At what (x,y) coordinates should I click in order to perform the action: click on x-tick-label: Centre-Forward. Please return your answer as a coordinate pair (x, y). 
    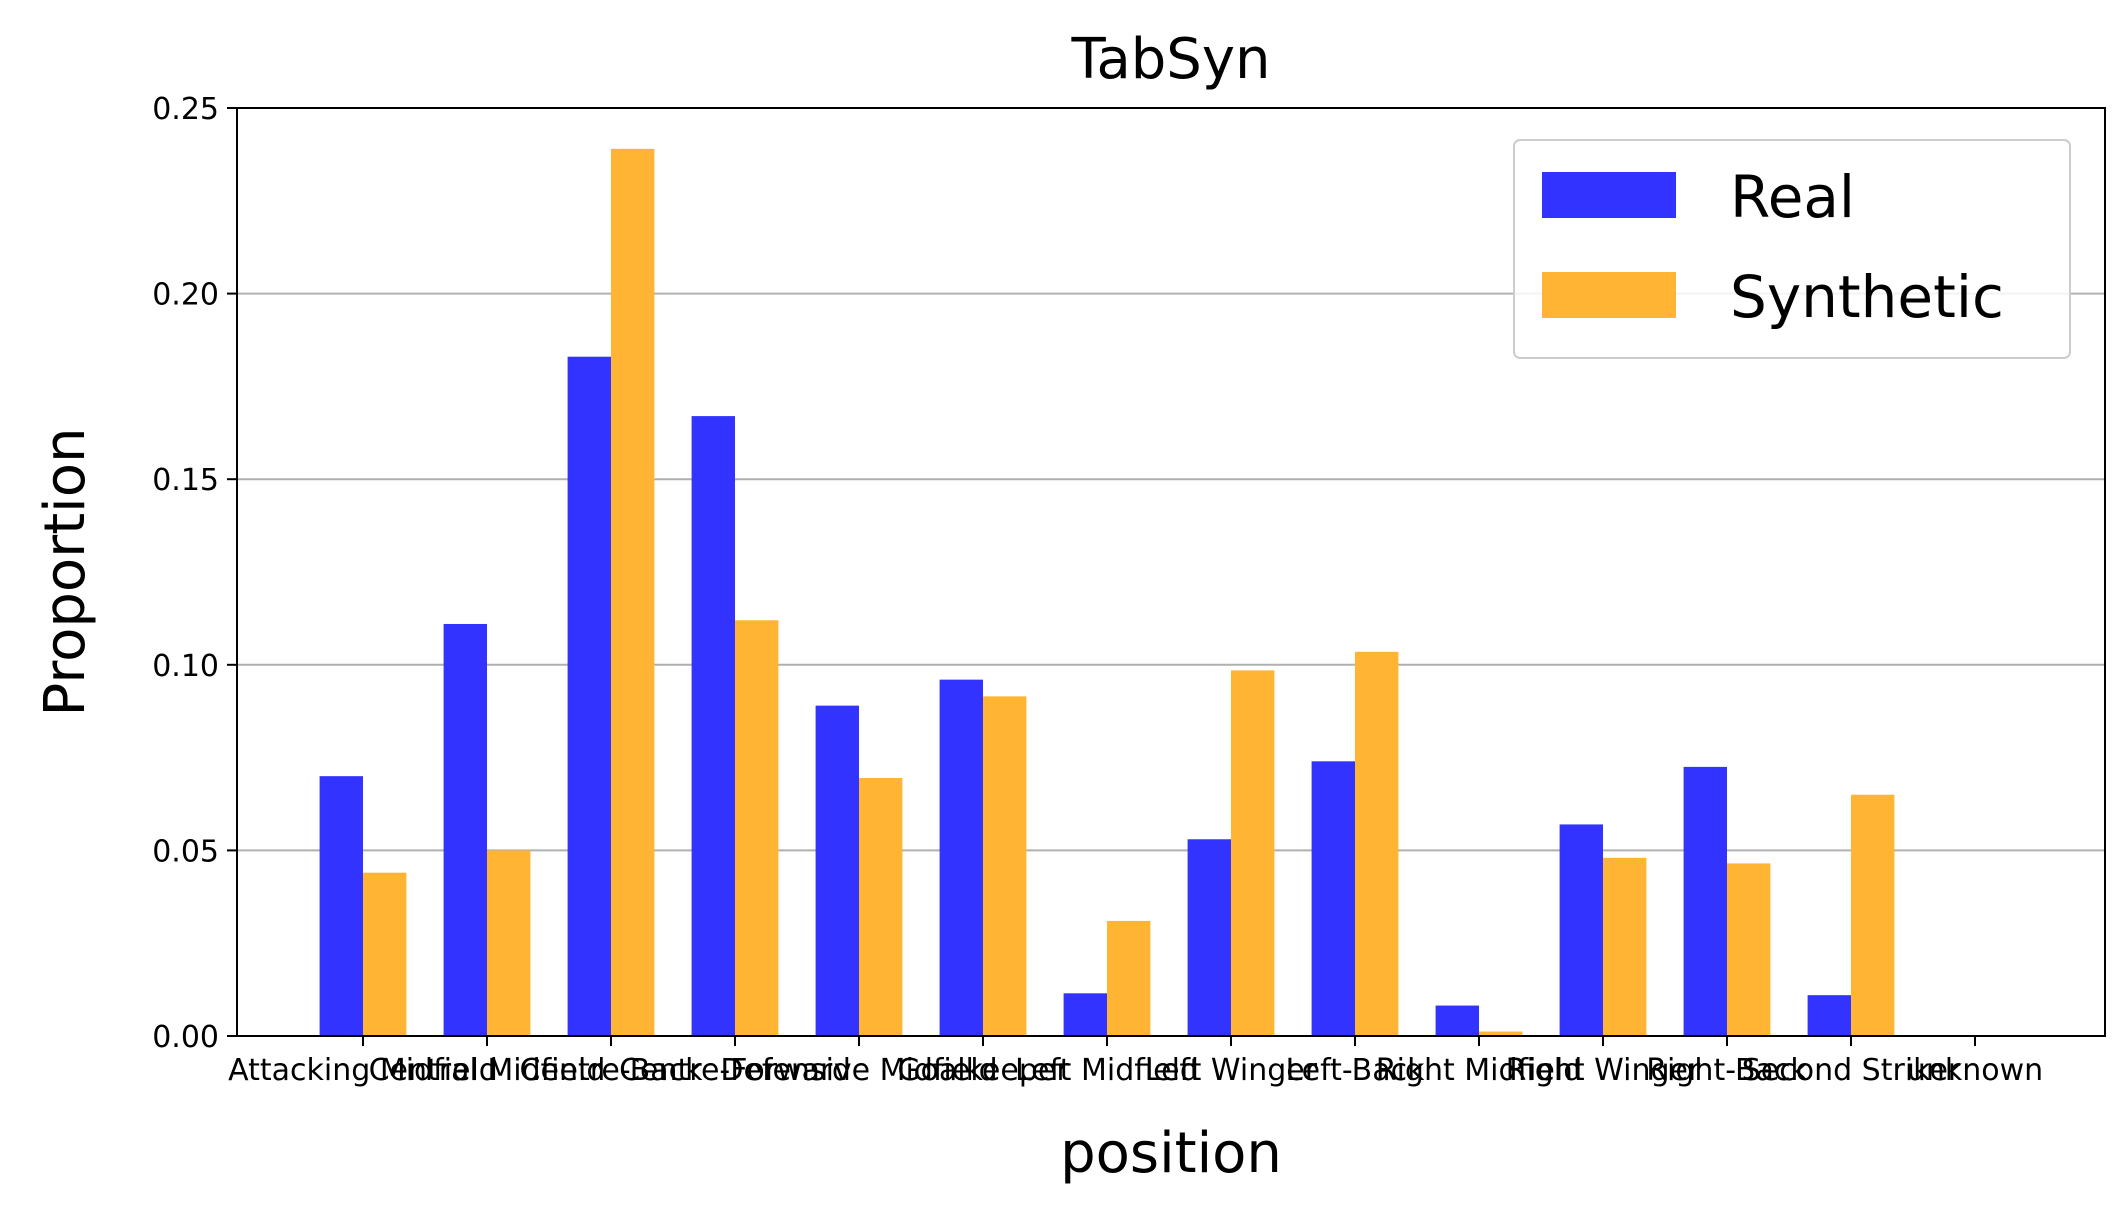
    Looking at the image, I should click on (735, 1070).